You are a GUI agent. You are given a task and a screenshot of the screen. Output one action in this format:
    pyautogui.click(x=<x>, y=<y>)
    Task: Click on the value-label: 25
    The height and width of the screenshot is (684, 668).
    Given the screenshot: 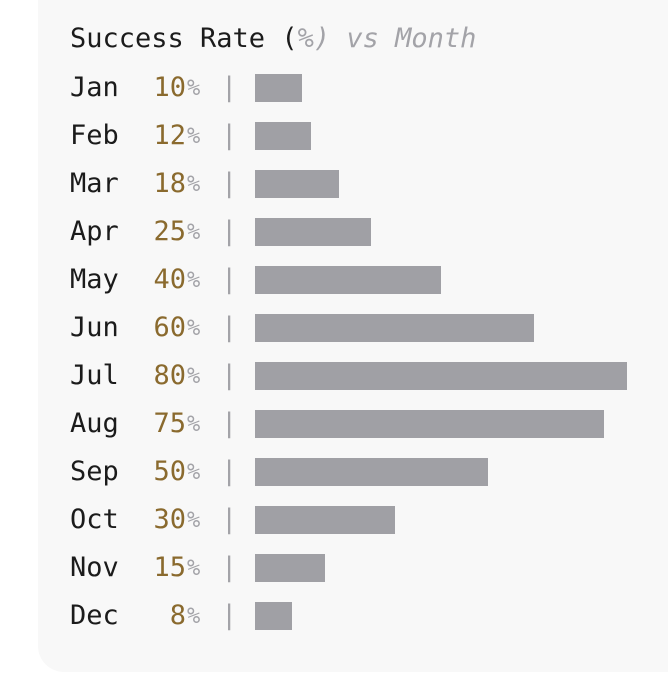 What is the action you would take?
    pyautogui.click(x=169, y=231)
    